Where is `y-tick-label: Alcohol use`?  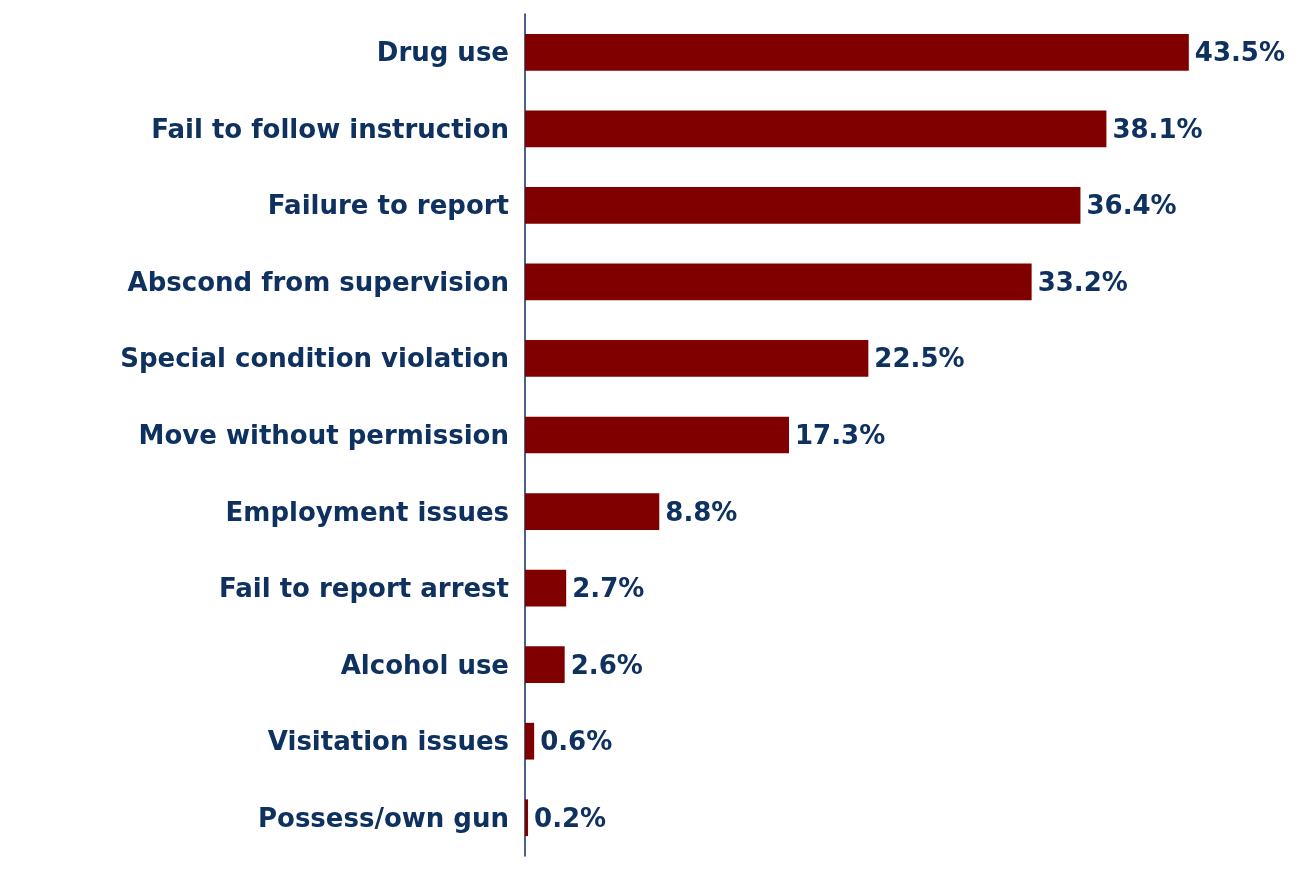 y-tick-label: Alcohol use is located at coordinates (424, 664).